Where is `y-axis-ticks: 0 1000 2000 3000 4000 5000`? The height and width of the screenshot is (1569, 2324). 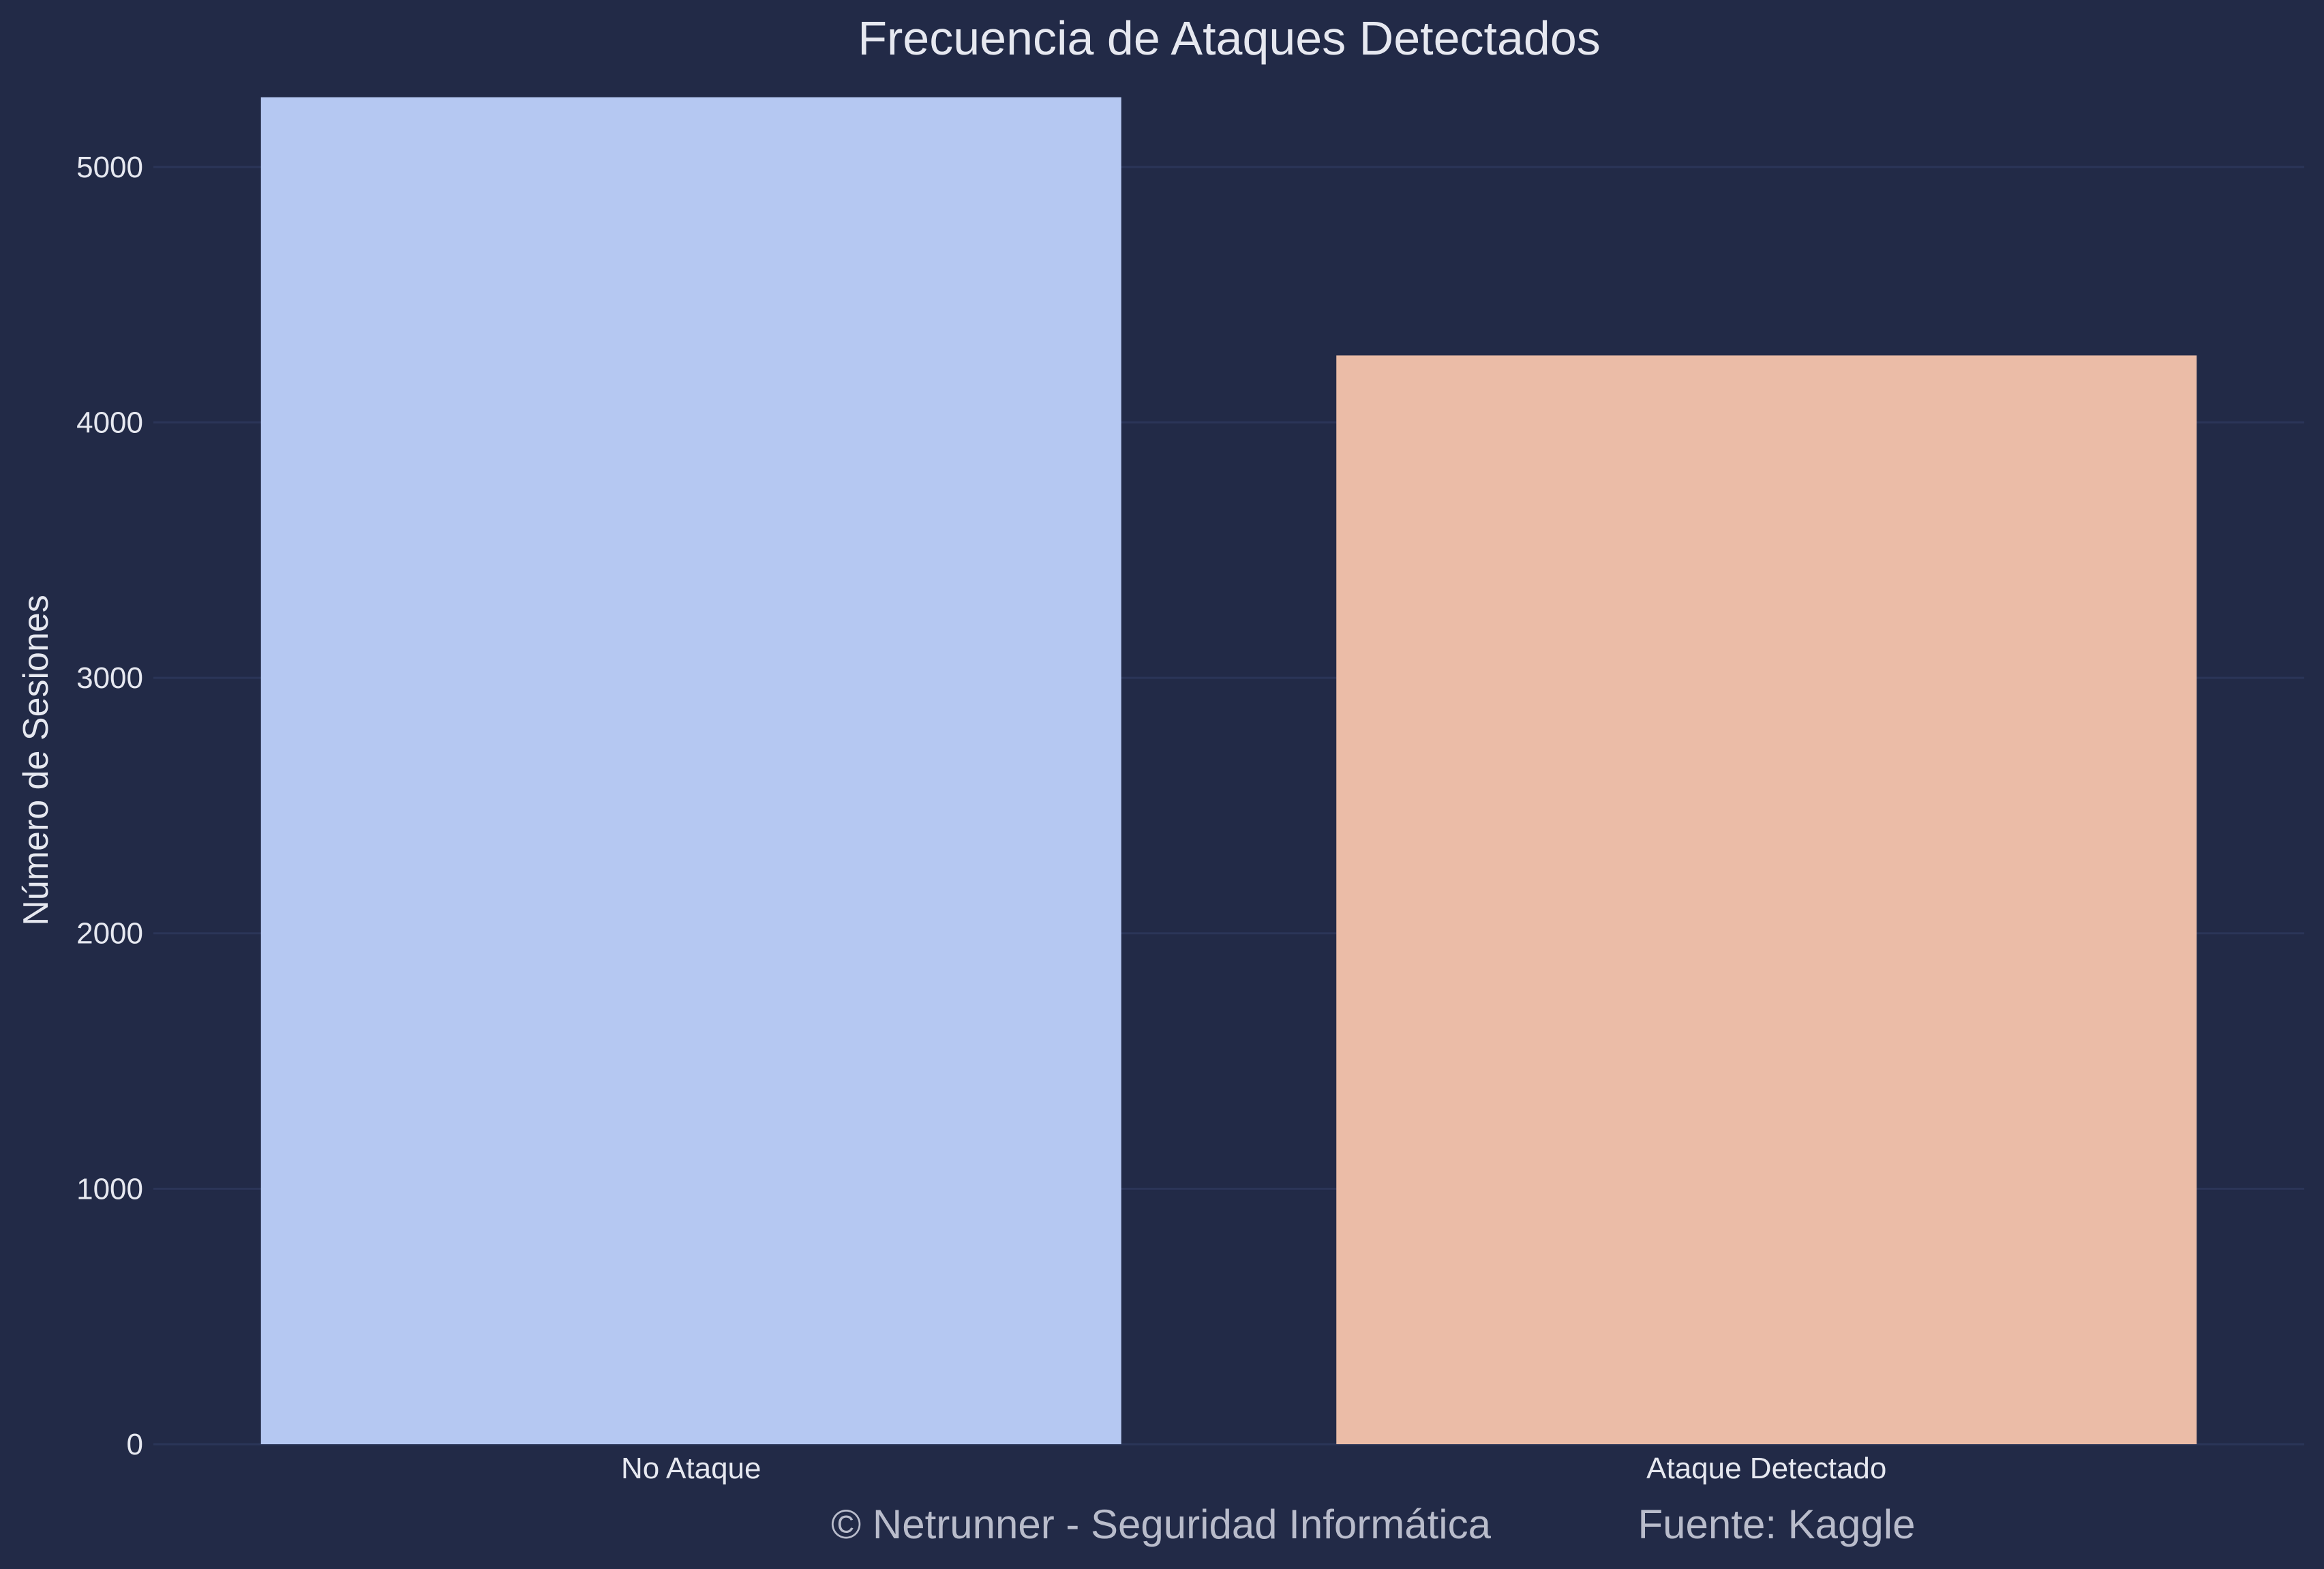
y-axis-ticks: 0 1000 2000 3000 4000 5000 is located at coordinates (109, 806).